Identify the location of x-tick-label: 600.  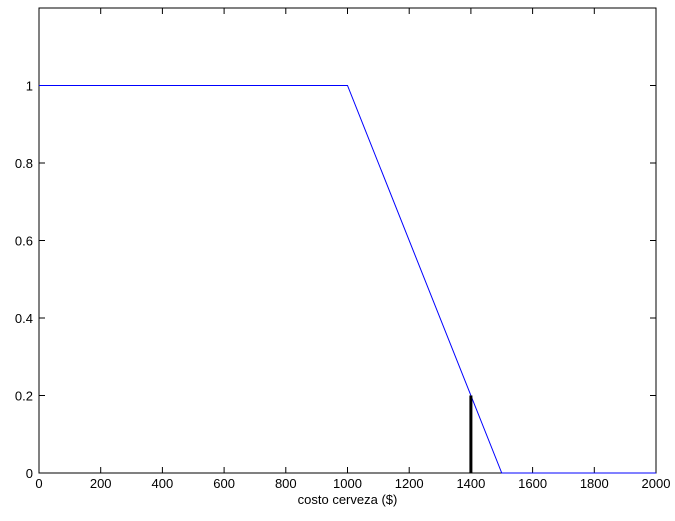
(224, 483).